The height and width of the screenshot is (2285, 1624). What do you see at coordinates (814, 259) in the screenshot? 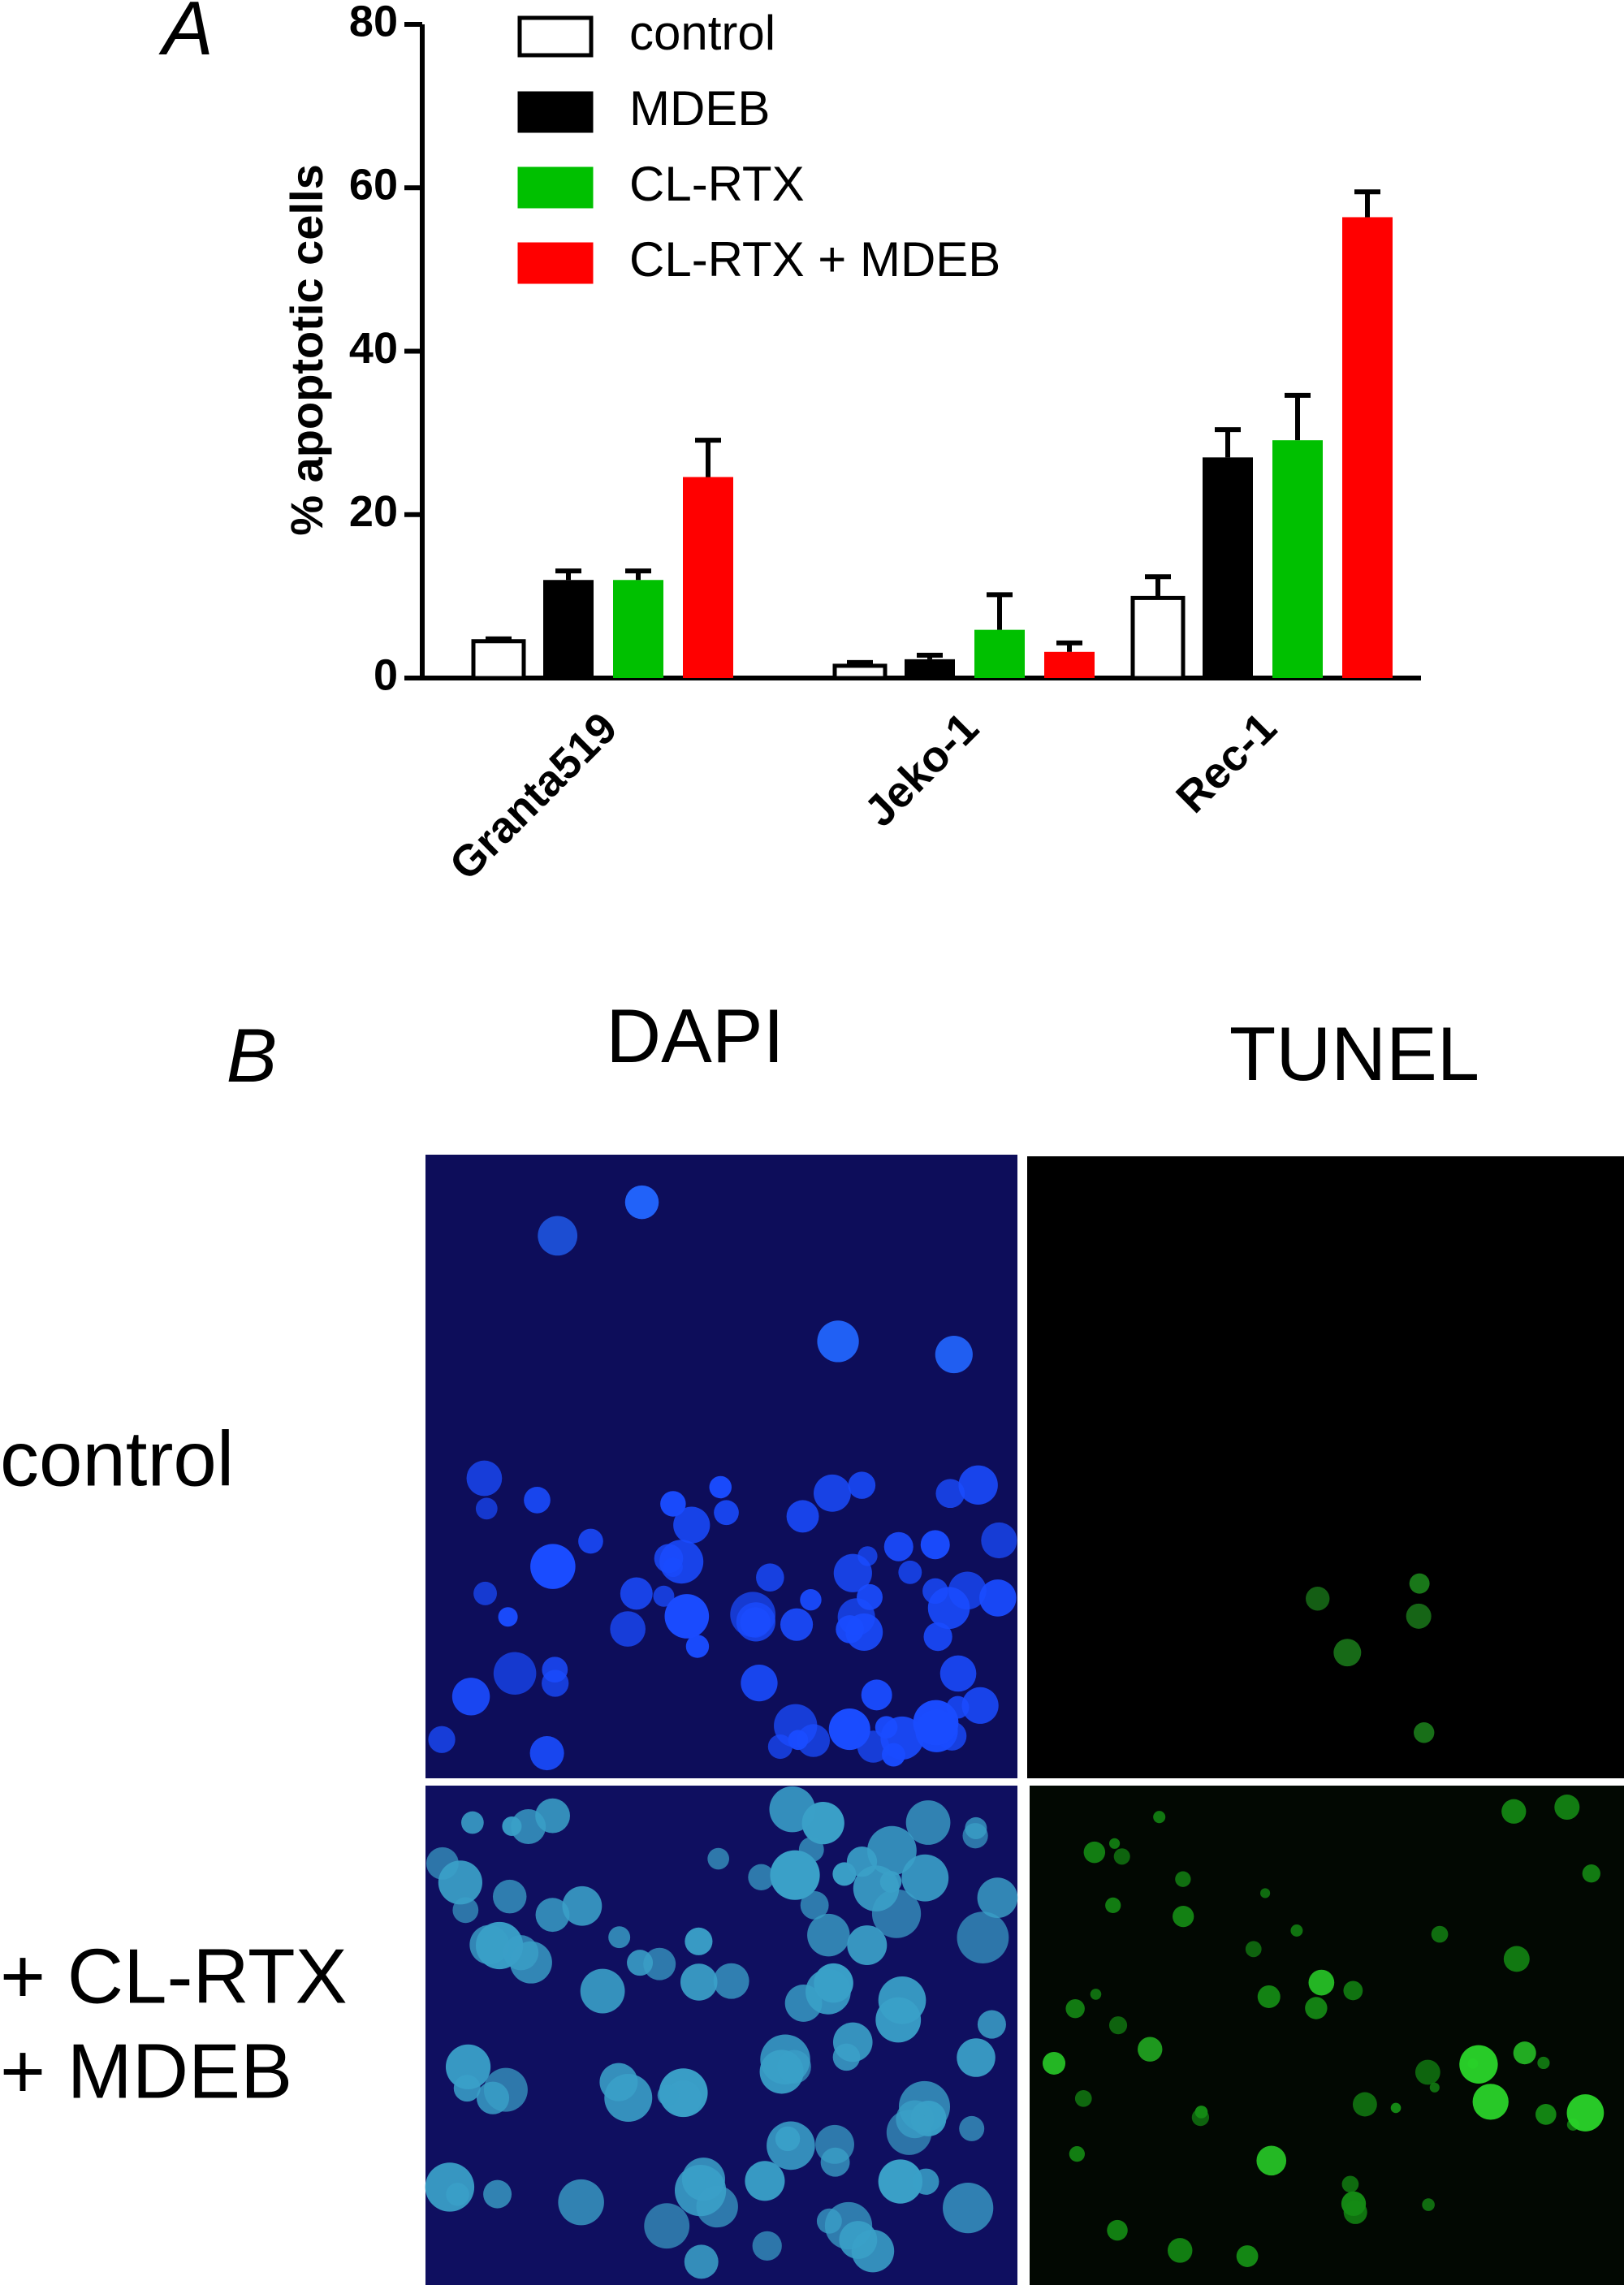
I see `legend-label: CL-RTX + MDEB` at bounding box center [814, 259].